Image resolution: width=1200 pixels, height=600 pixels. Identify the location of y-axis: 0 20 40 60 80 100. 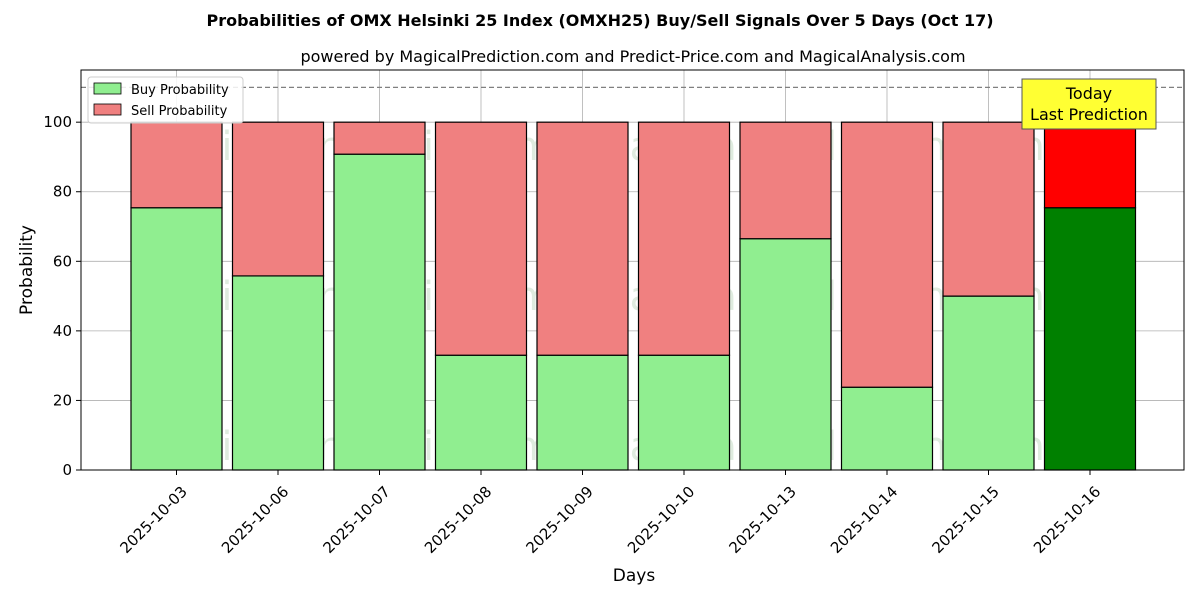
(62, 296).